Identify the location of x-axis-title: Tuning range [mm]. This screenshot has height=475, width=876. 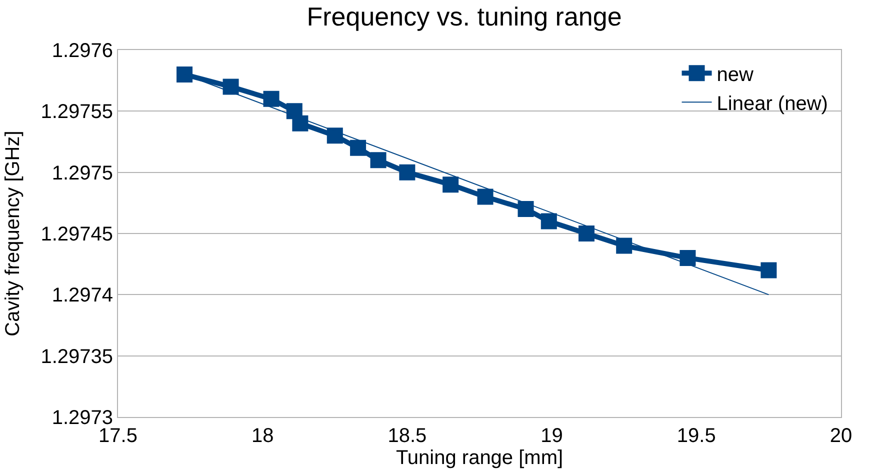
(480, 458).